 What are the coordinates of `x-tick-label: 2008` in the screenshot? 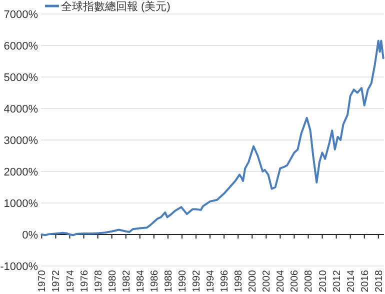 It's located at (309, 281).